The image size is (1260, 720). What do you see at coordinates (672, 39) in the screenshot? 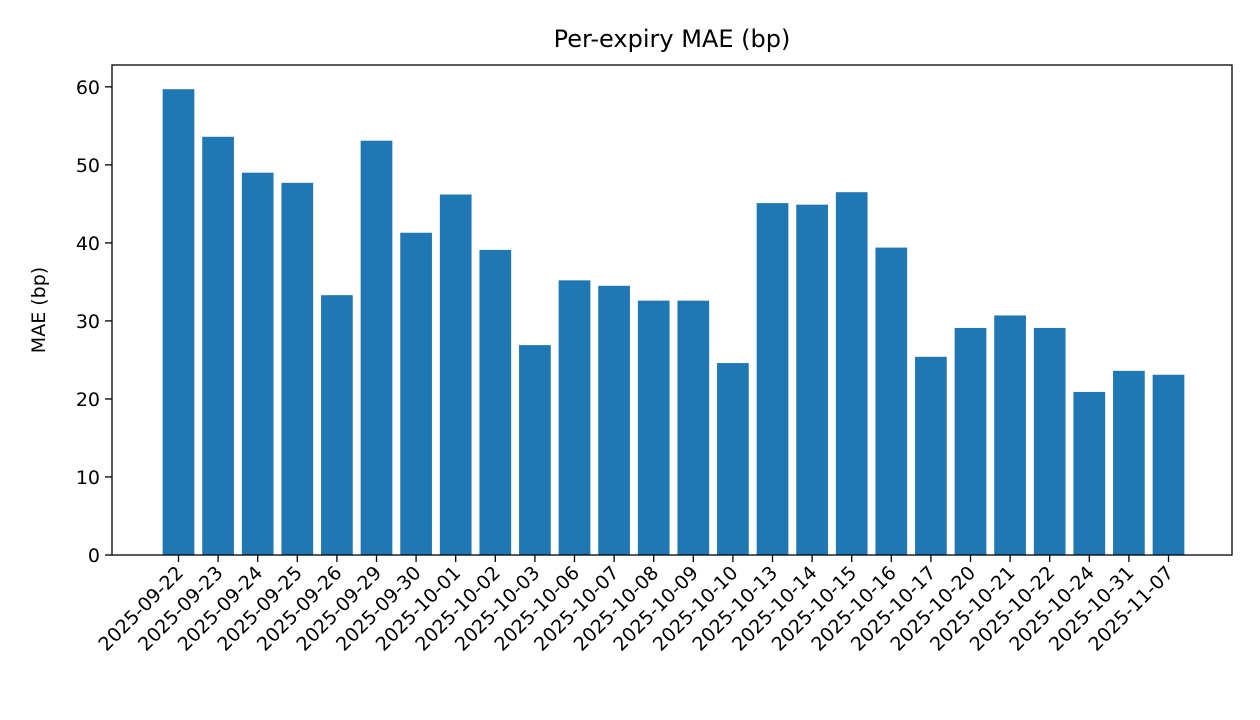
I see `chart-title: Per-expiry MAE (bp)` at bounding box center [672, 39].